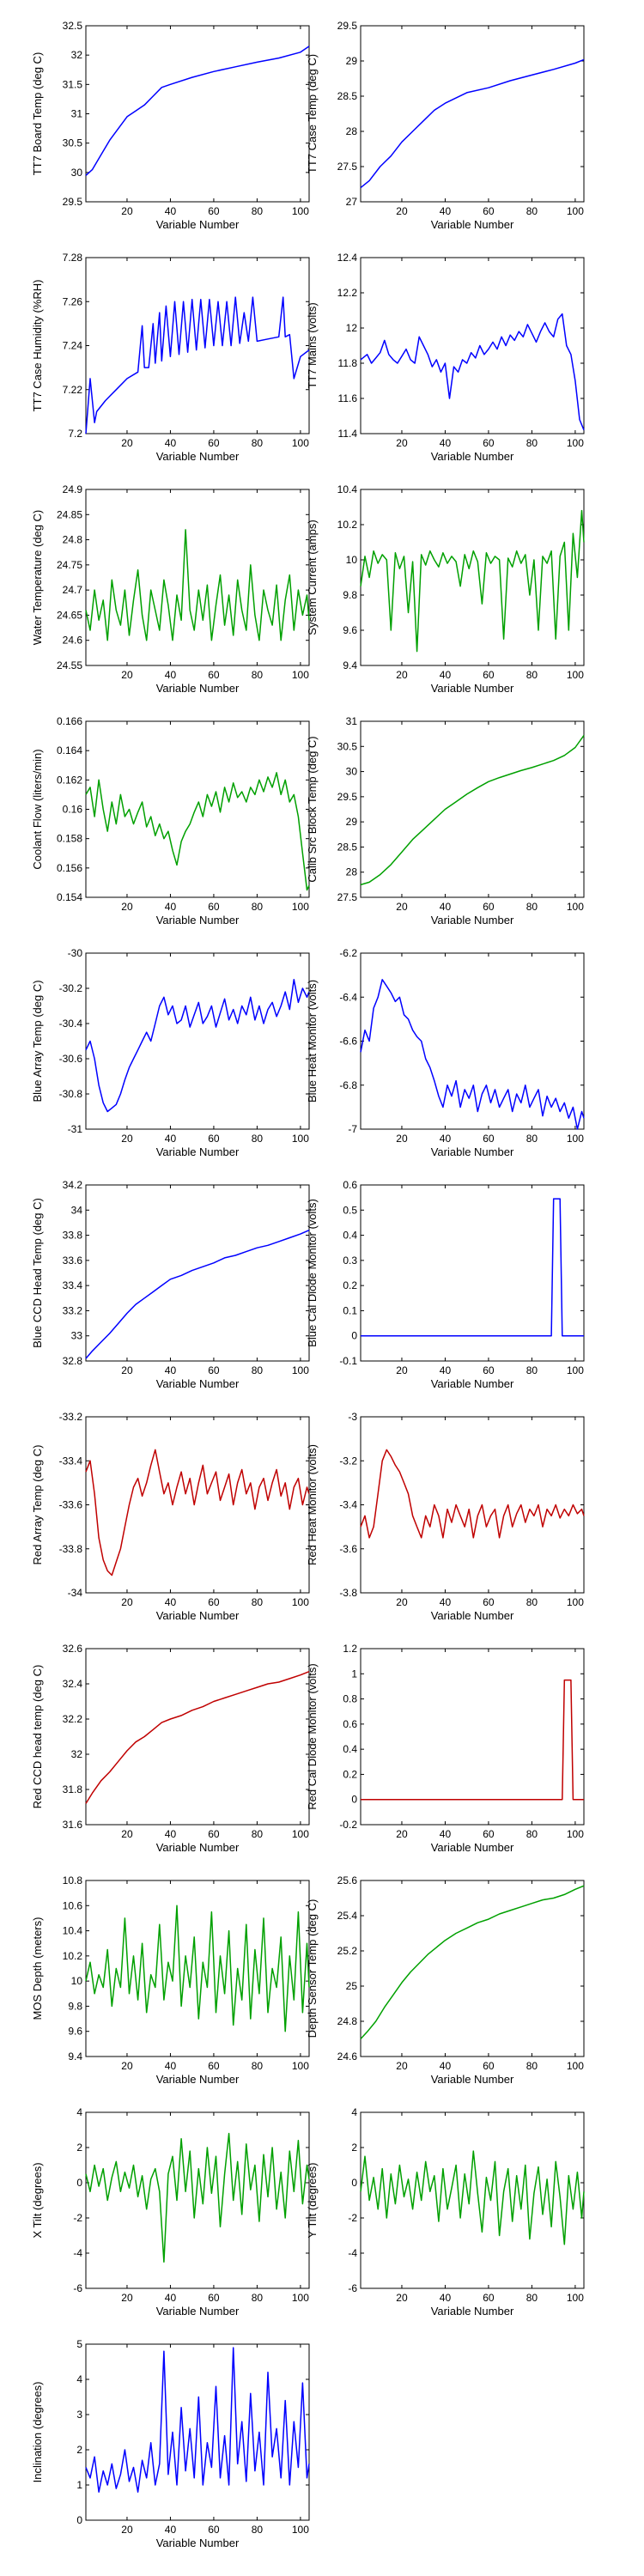  Describe the element at coordinates (79, 2415) in the screenshot. I see `y-tick-label: 3` at that location.